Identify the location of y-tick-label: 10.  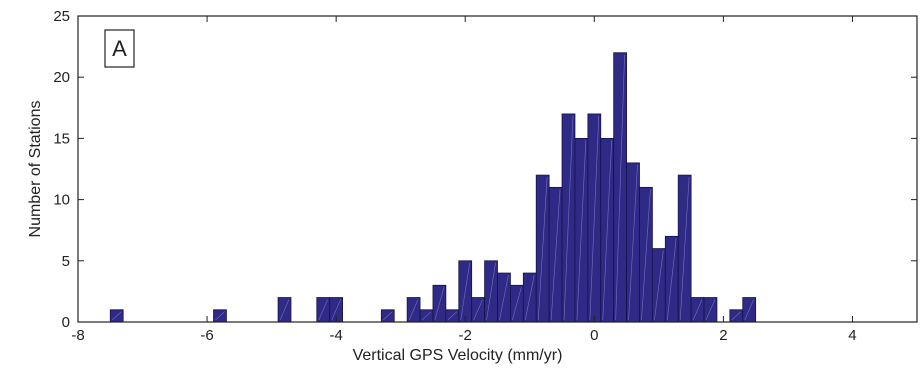
(61, 200).